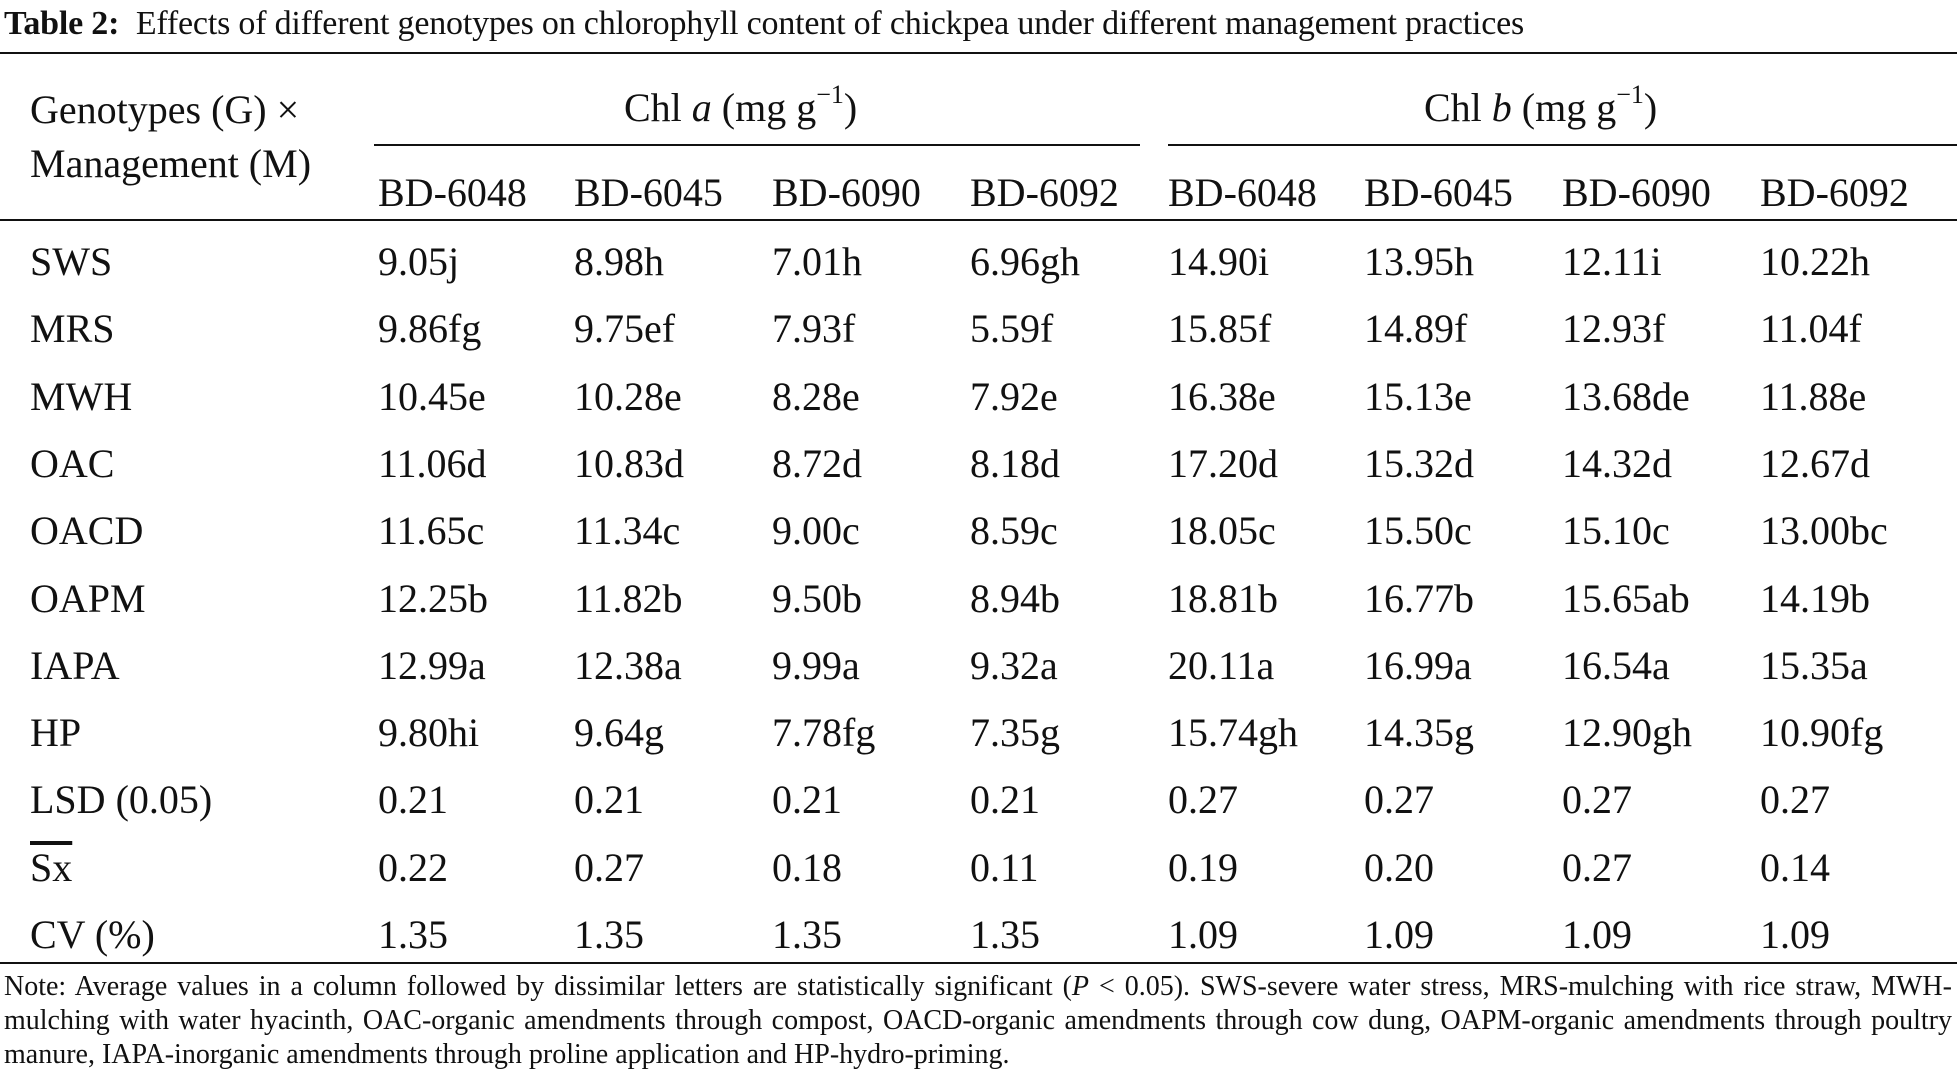 The height and width of the screenshot is (1081, 1957). Describe the element at coordinates (1004, 867) in the screenshot. I see `table-cell: 0.11` at that location.